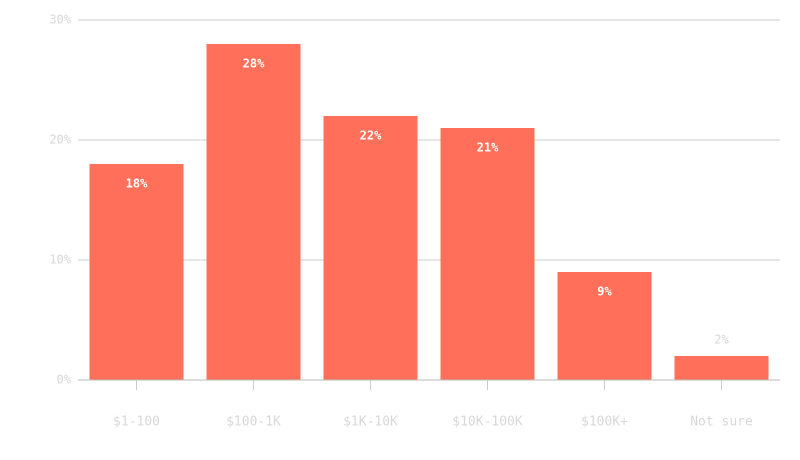 This screenshot has height=460, width=800. I want to click on x-tick-label: $100K+, so click(604, 422).